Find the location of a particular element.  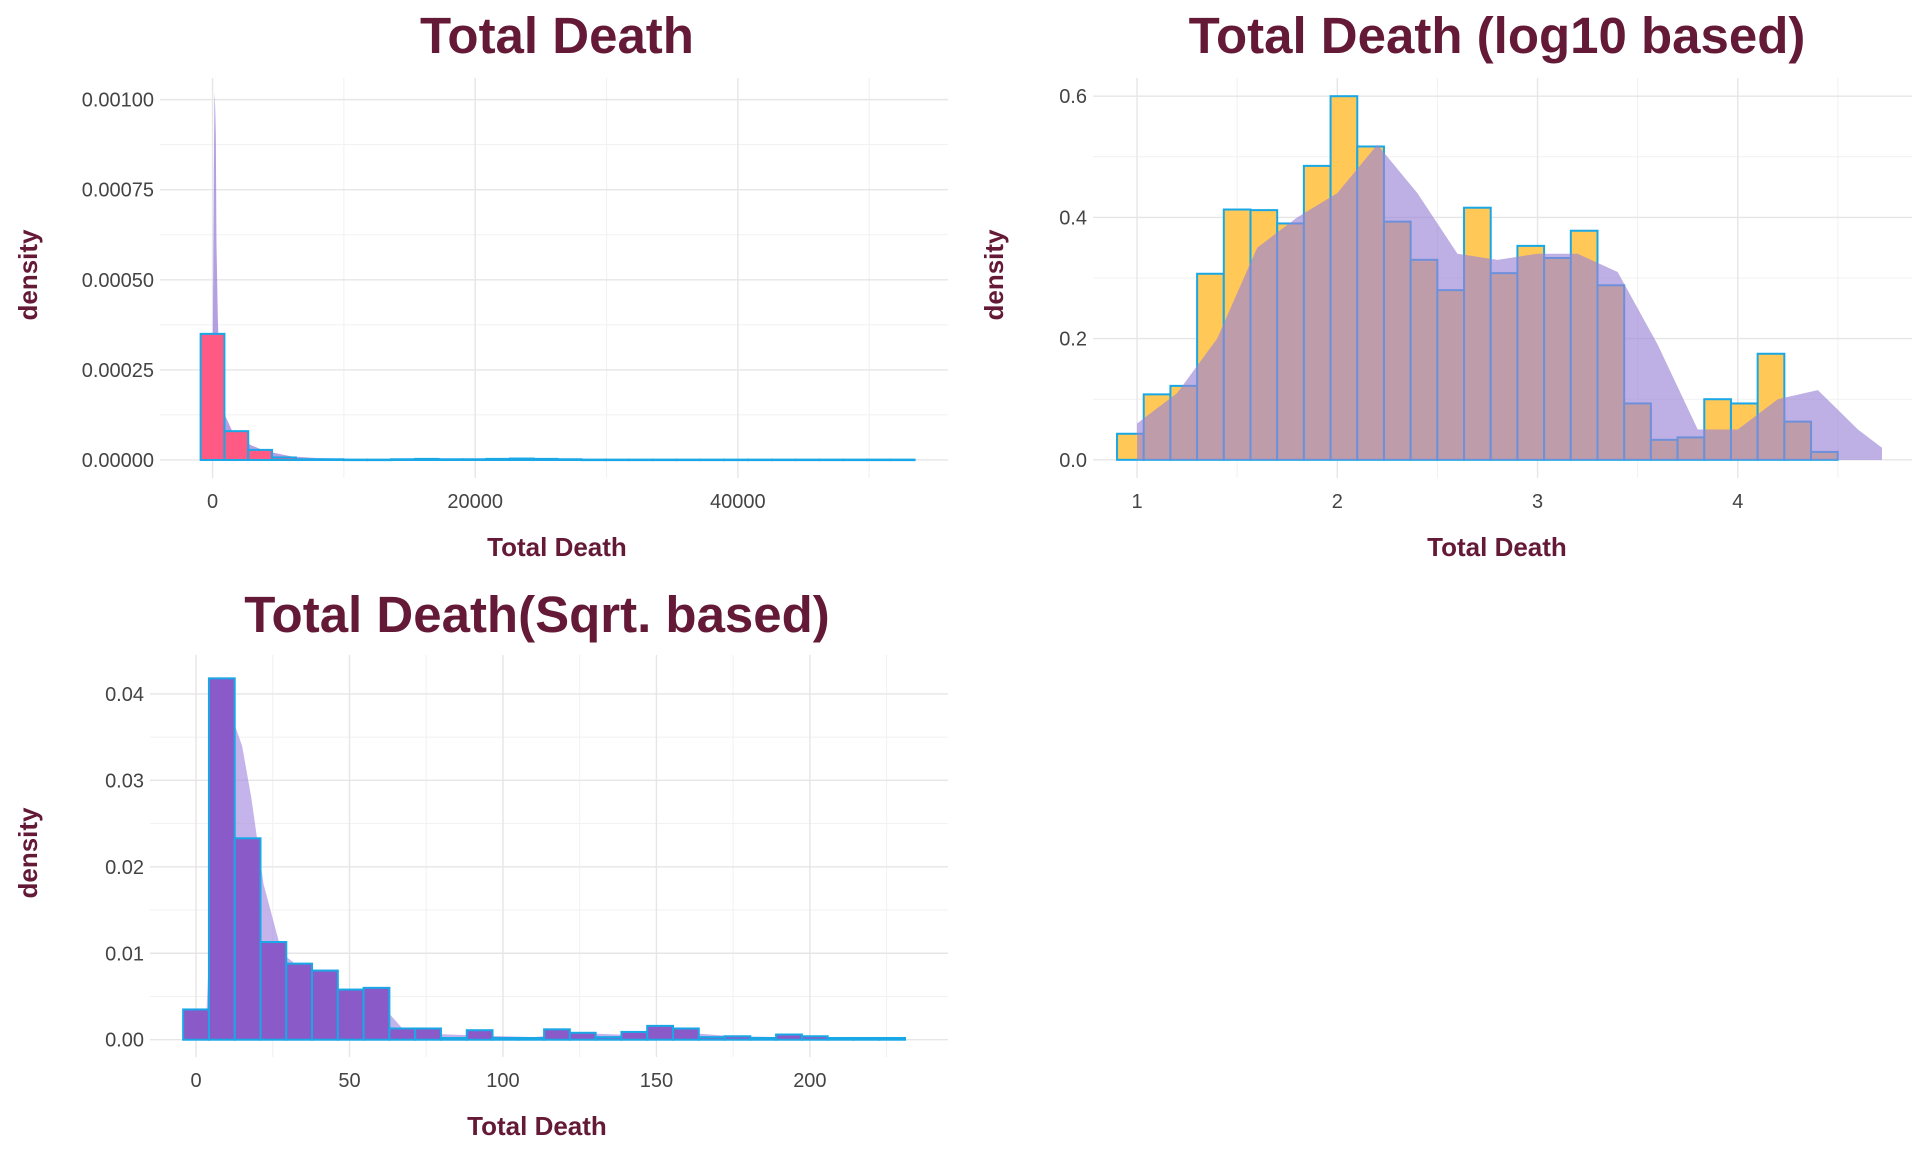

y-tick-label: 0.4 is located at coordinates (1073, 218).